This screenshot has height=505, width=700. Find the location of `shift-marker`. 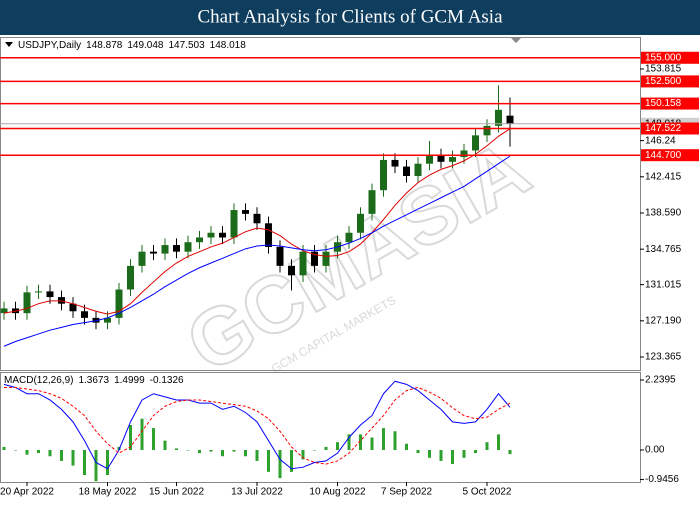

shift-marker is located at coordinates (516, 40).